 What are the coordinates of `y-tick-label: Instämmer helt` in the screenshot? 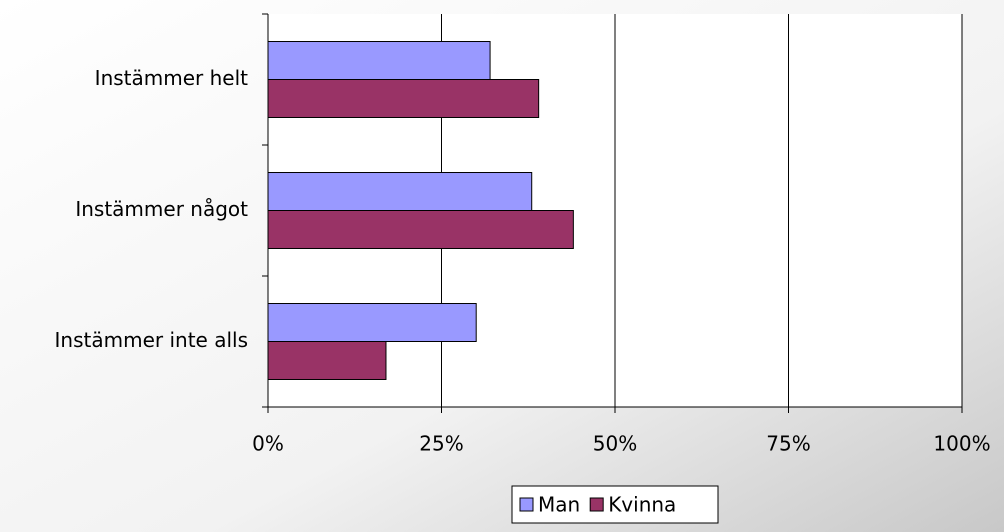 It's located at (171, 78).